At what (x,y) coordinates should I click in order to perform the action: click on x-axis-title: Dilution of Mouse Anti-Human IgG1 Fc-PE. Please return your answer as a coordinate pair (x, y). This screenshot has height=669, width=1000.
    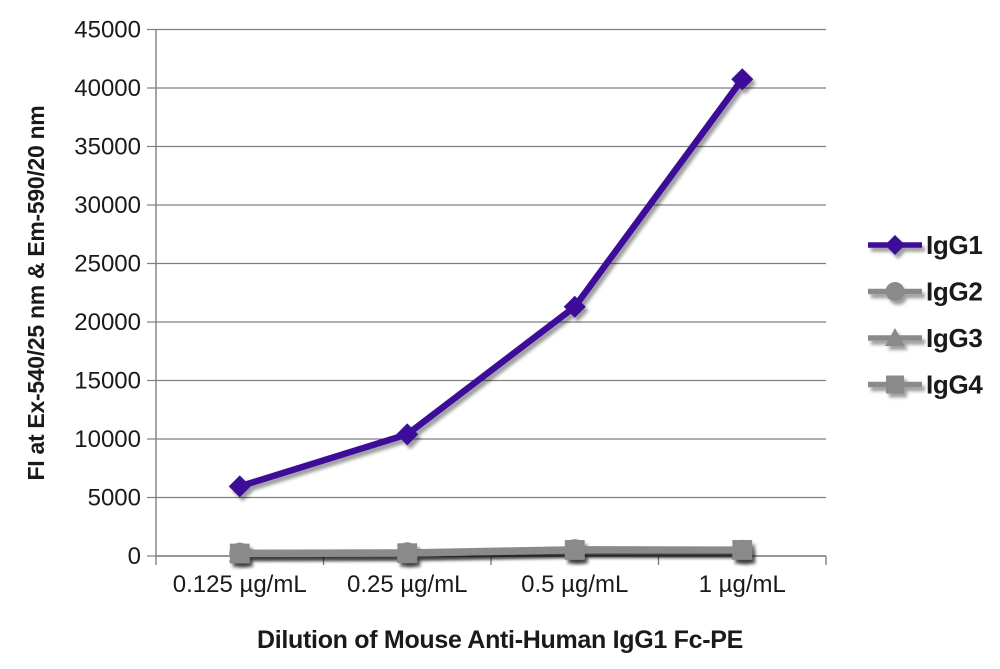
    Looking at the image, I should click on (500, 640).